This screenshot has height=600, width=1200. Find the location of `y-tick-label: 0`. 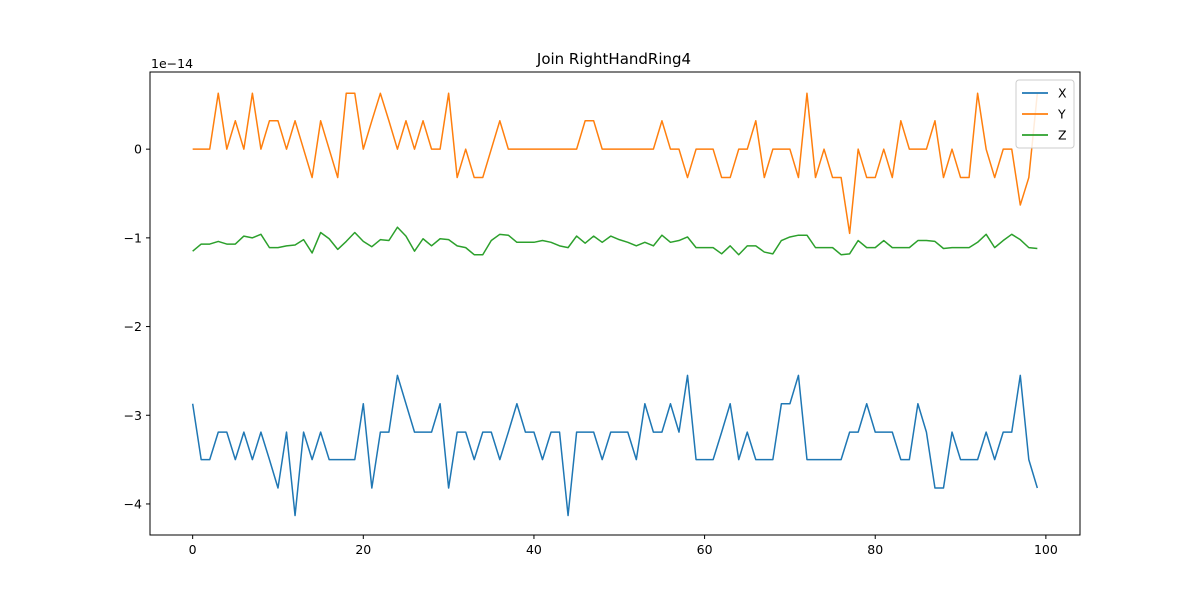

y-tick-label: 0 is located at coordinates (138, 149).